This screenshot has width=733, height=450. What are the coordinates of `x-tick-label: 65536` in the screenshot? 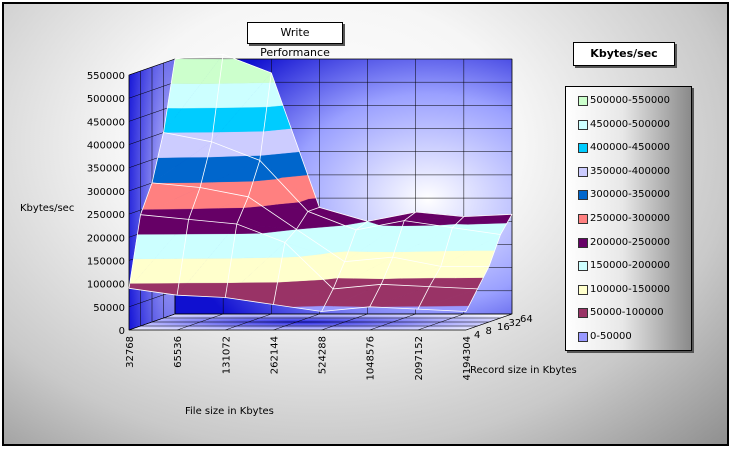 It's located at (178, 352).